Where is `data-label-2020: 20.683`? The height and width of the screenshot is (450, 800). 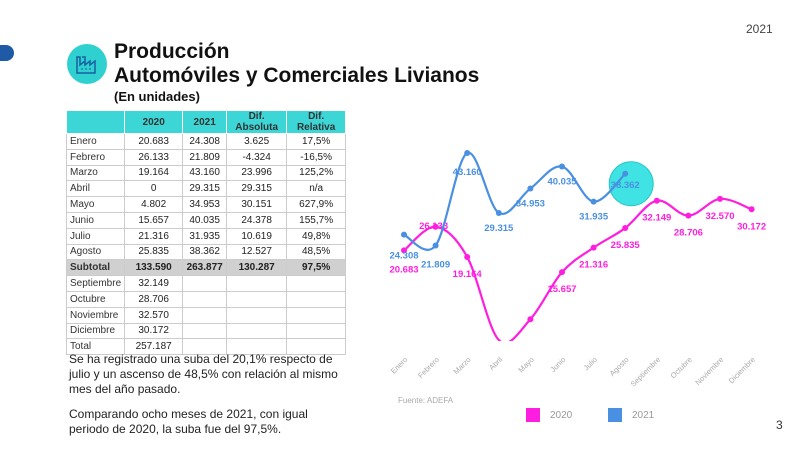 data-label-2020: 20.683 is located at coordinates (403, 269).